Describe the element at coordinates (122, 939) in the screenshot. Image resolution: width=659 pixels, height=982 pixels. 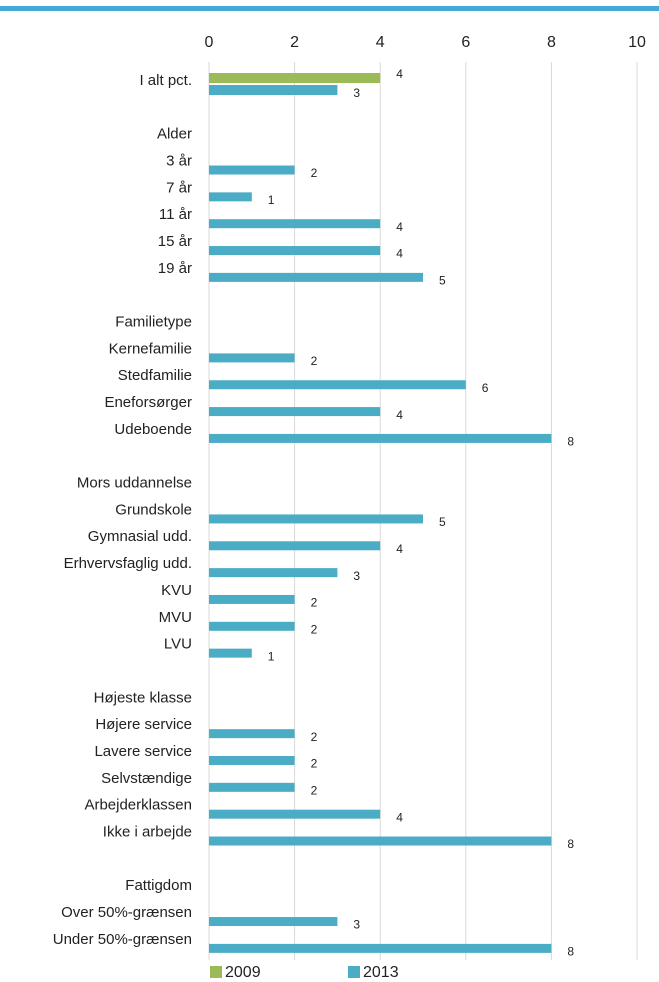
I see `category-label: Under 50%-grænsen` at that location.